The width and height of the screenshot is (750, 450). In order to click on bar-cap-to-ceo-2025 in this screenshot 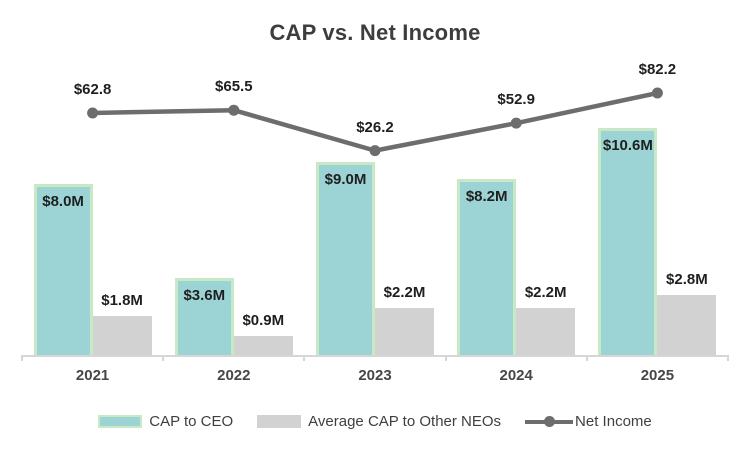, I will do `click(628, 241)`.